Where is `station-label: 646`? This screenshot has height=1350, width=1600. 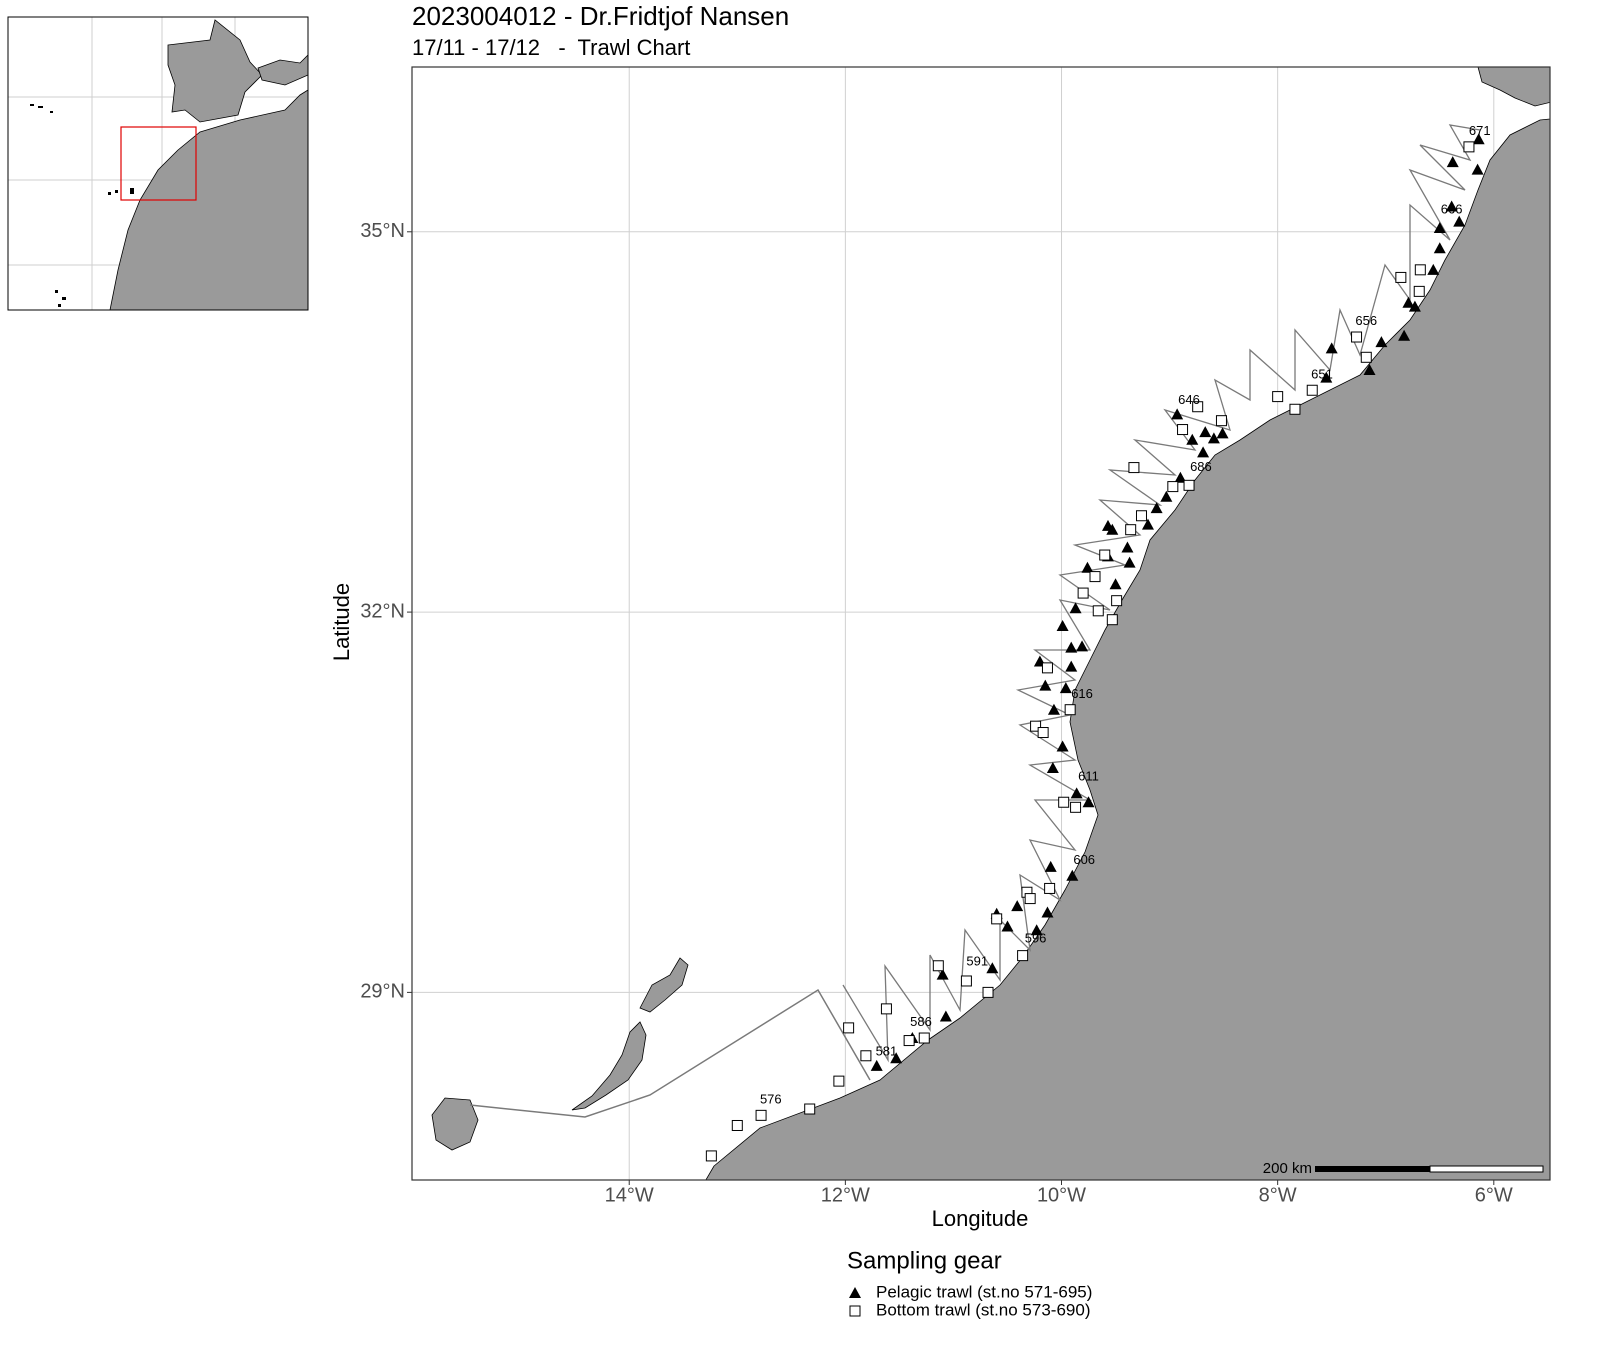 station-label: 646 is located at coordinates (1189, 399).